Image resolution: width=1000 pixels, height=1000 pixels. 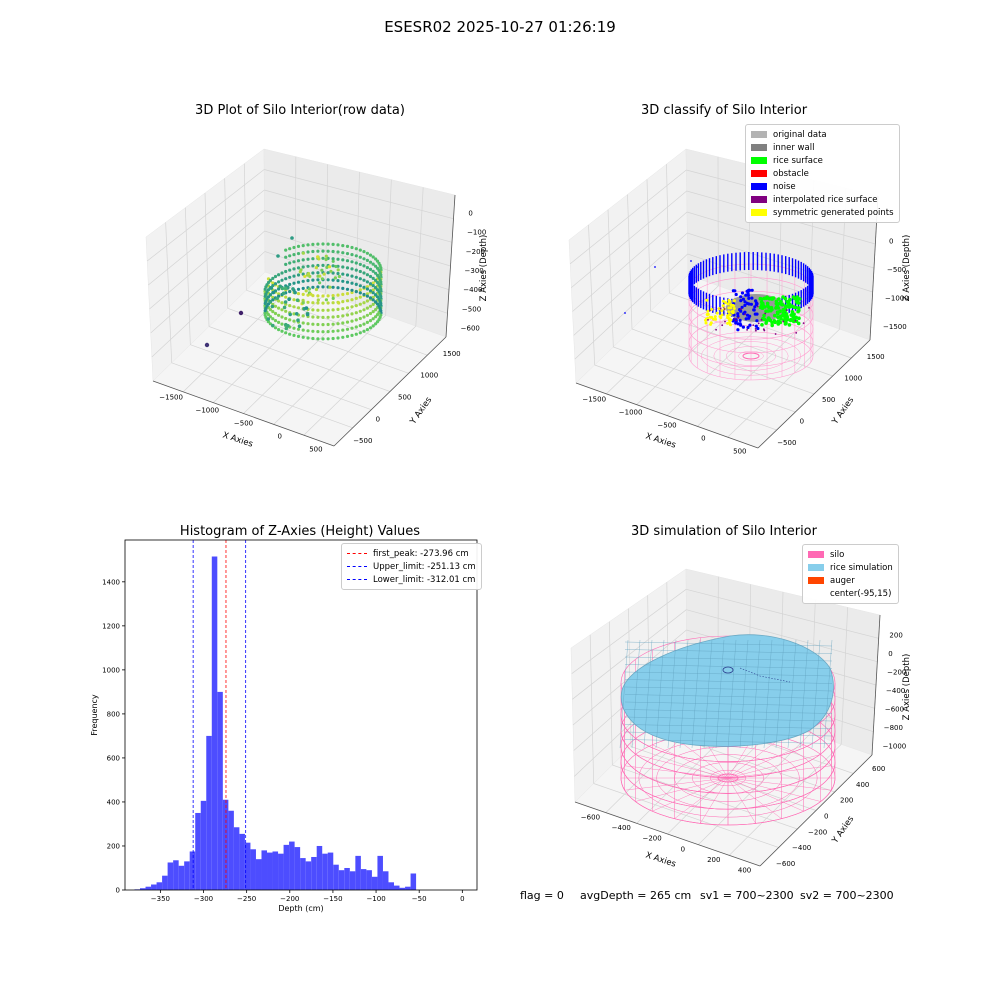 What do you see at coordinates (421, 411) in the screenshot?
I see `y-axis-label: Y Axies` at bounding box center [421, 411].